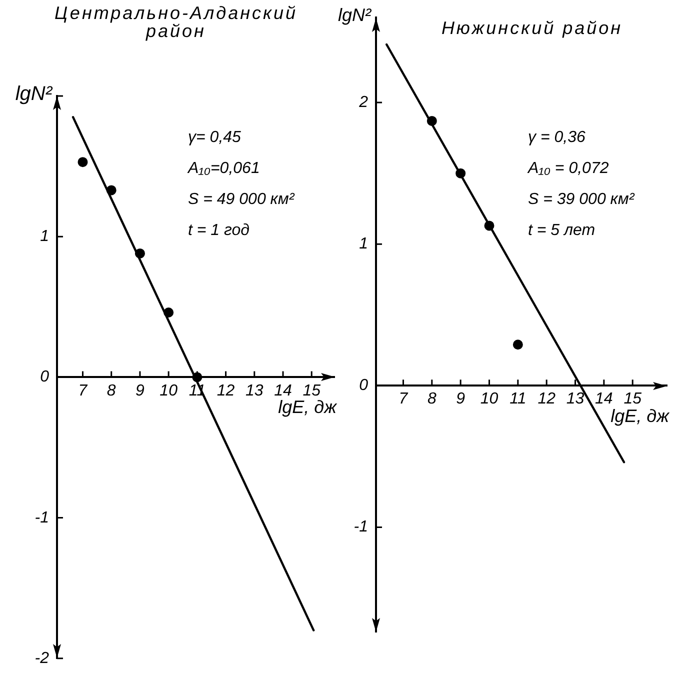 This screenshot has height=676, width=680. What do you see at coordinates (176, 22) in the screenshot?
I see `chart-title: Центрально-Алданский район` at bounding box center [176, 22].